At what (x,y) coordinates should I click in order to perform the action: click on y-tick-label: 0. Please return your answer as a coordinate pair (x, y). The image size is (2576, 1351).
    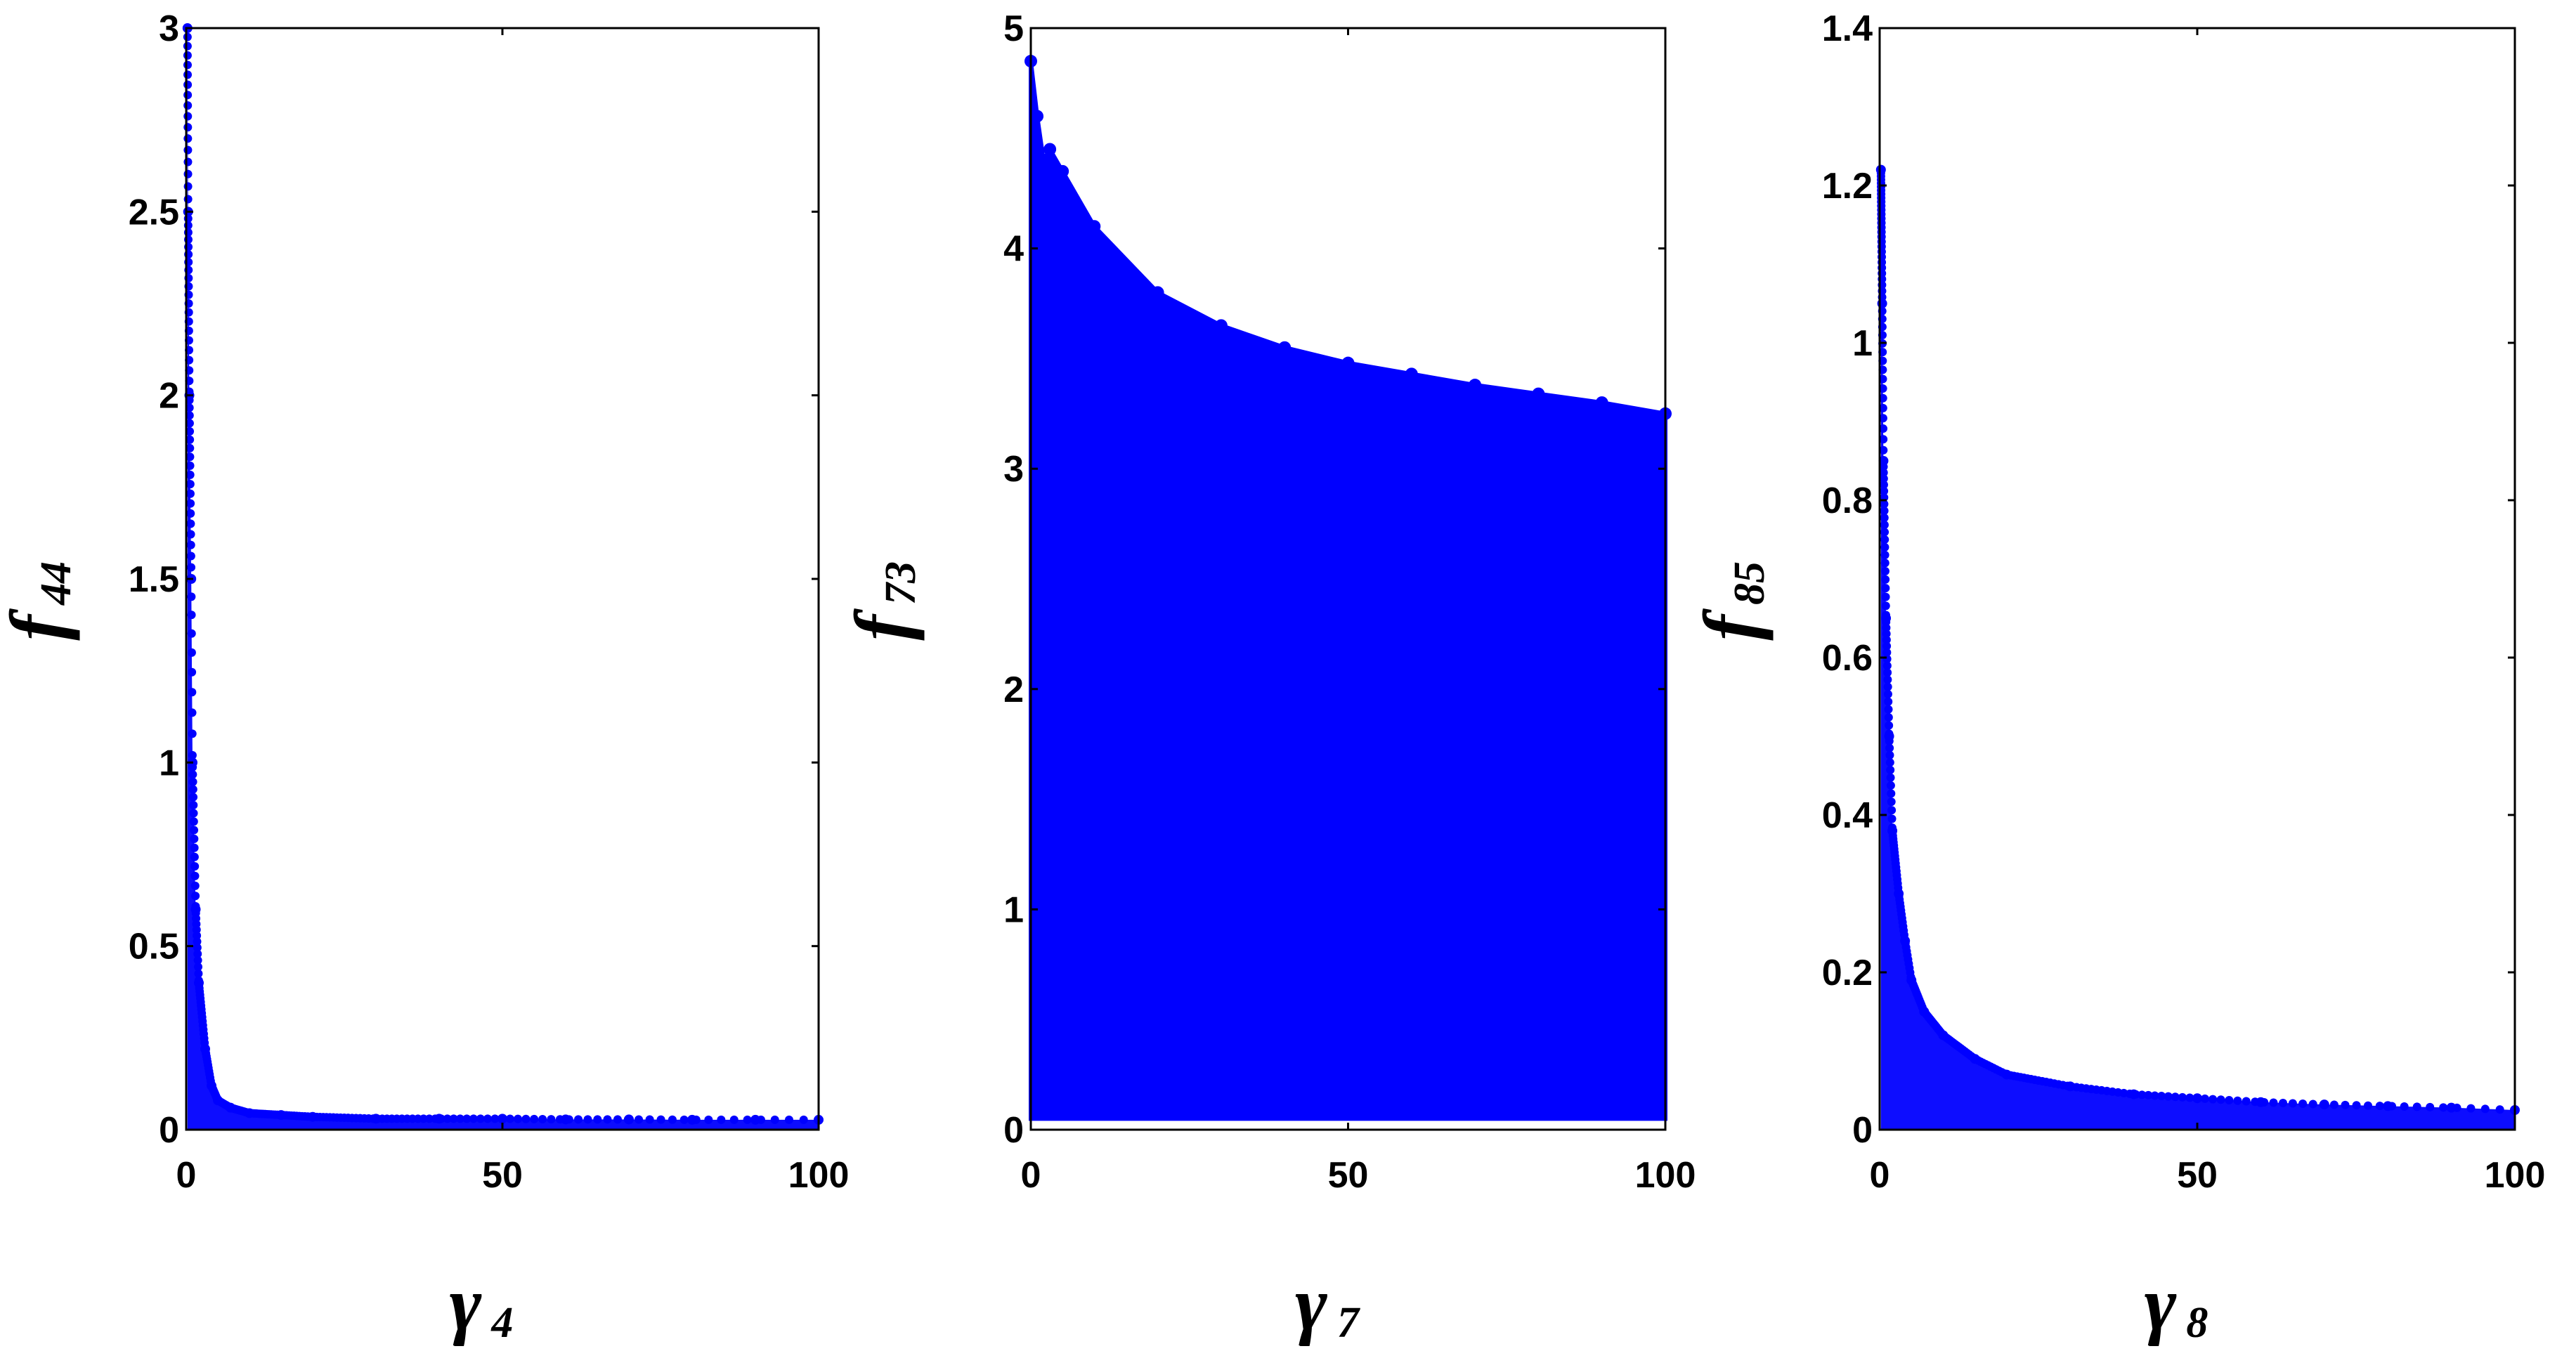
    Looking at the image, I should click on (169, 1130).